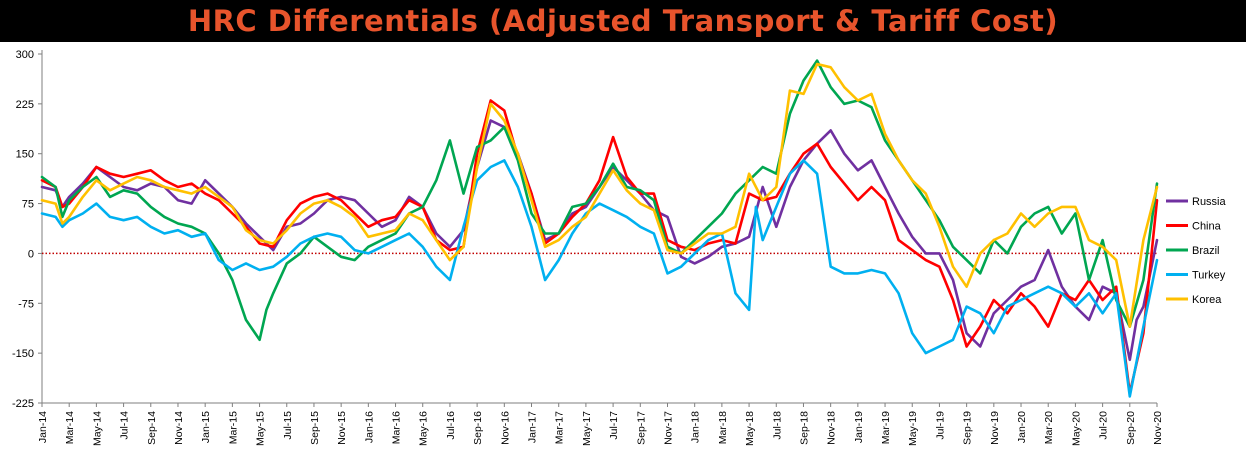 The width and height of the screenshot is (1246, 466). What do you see at coordinates (23, 354) in the screenshot?
I see `y-tick-label: -150` at bounding box center [23, 354].